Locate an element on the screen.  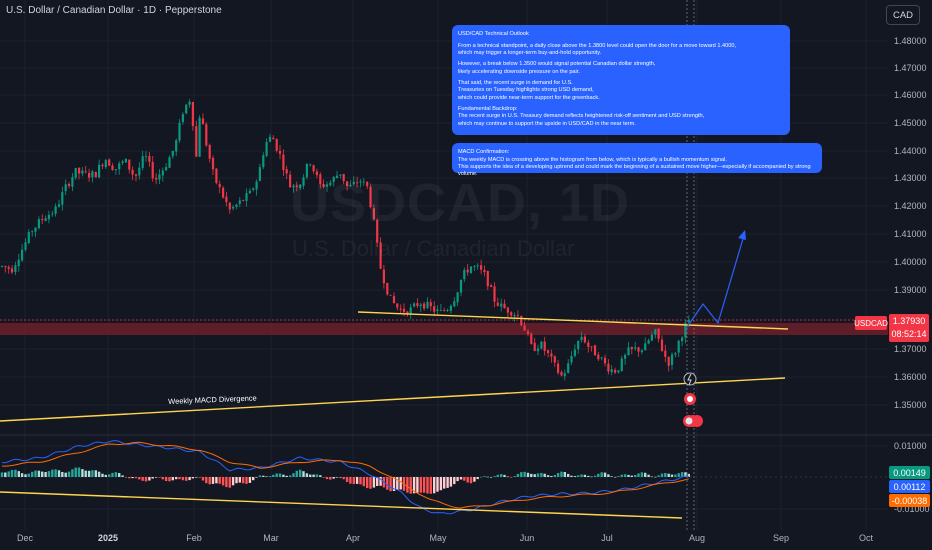
event-icon-lightning is located at coordinates (690, 379).